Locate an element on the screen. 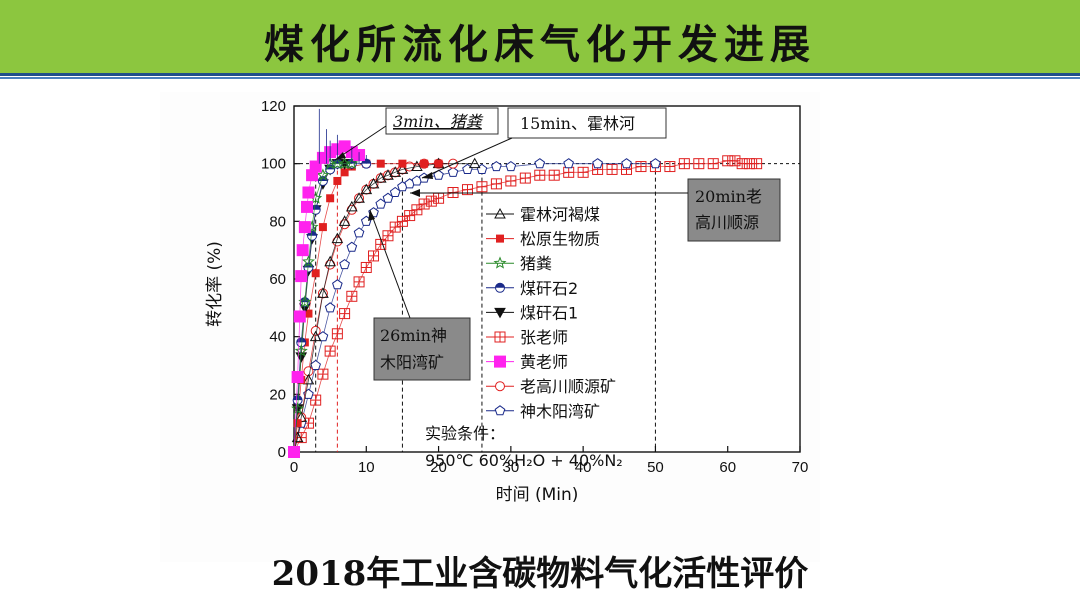 The width and height of the screenshot is (1080, 608). x-tick-label: 20 is located at coordinates (438, 467).